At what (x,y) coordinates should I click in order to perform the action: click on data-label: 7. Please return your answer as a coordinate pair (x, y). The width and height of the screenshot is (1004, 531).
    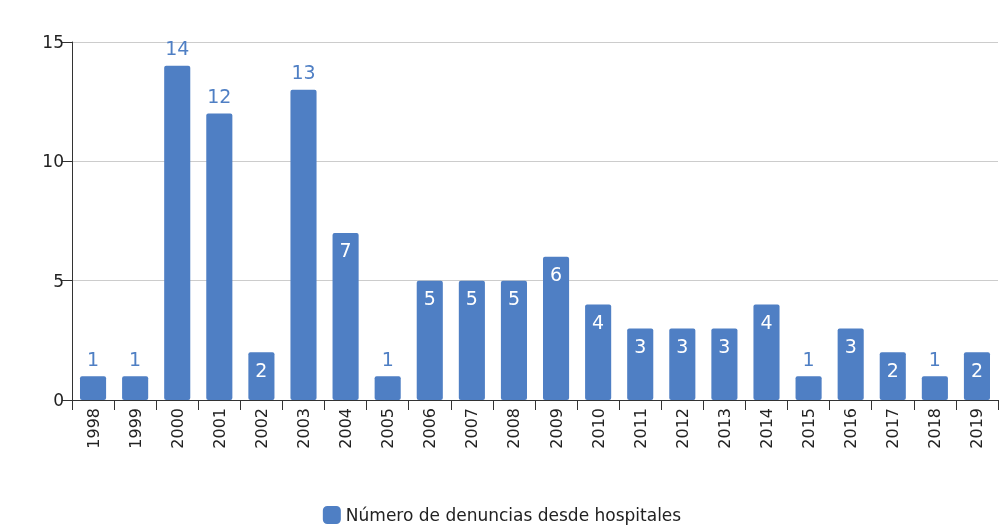
    Looking at the image, I should click on (345, 250).